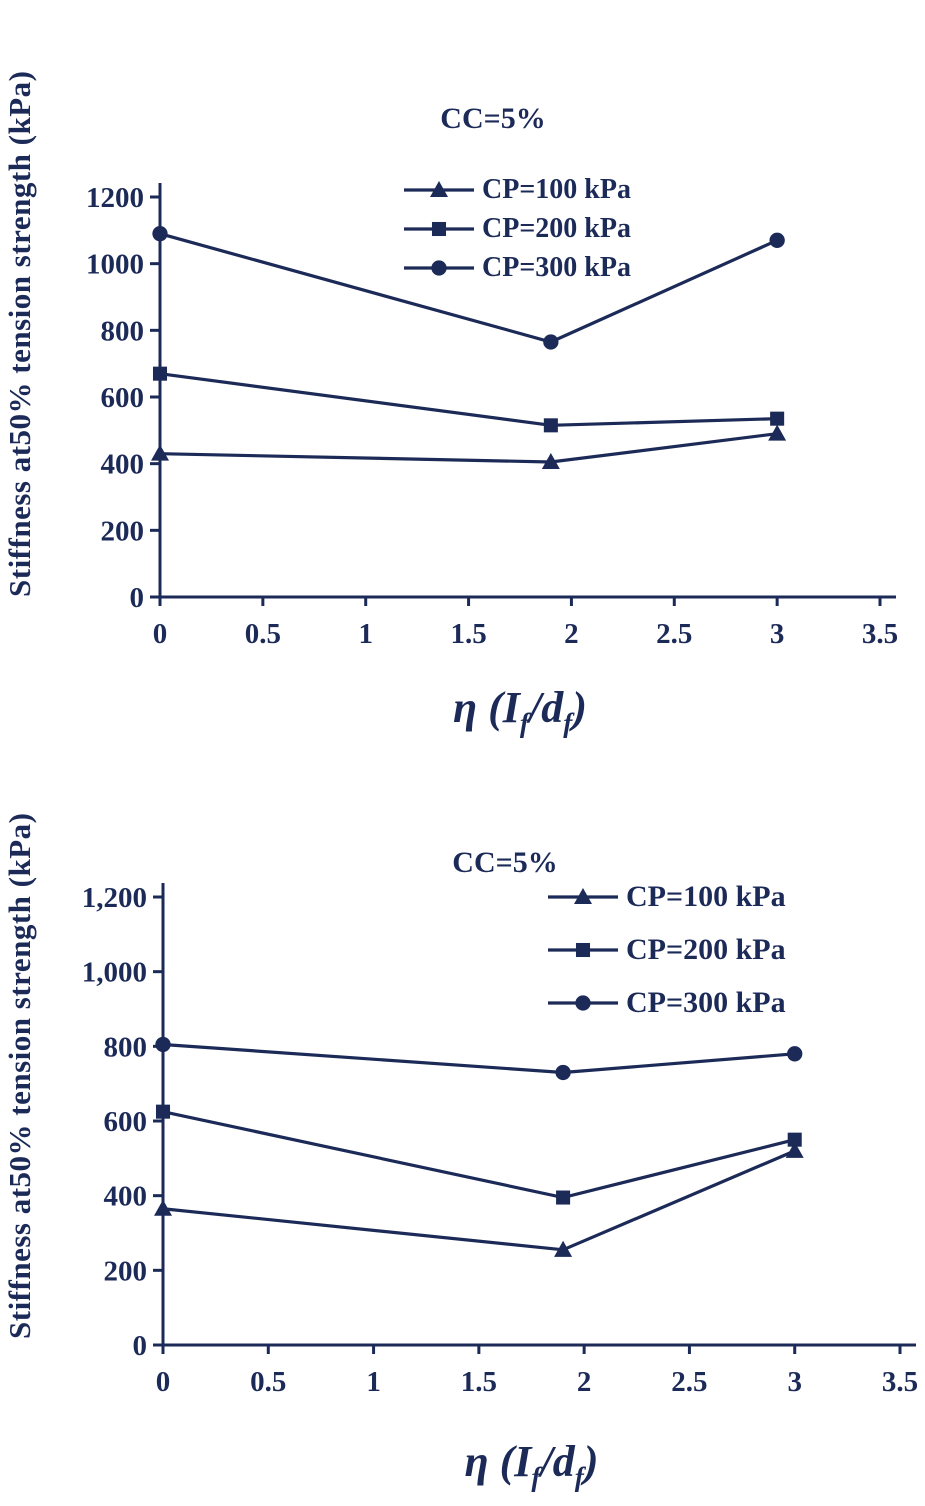  I want to click on svg-text: 1000, so click(115, 265).